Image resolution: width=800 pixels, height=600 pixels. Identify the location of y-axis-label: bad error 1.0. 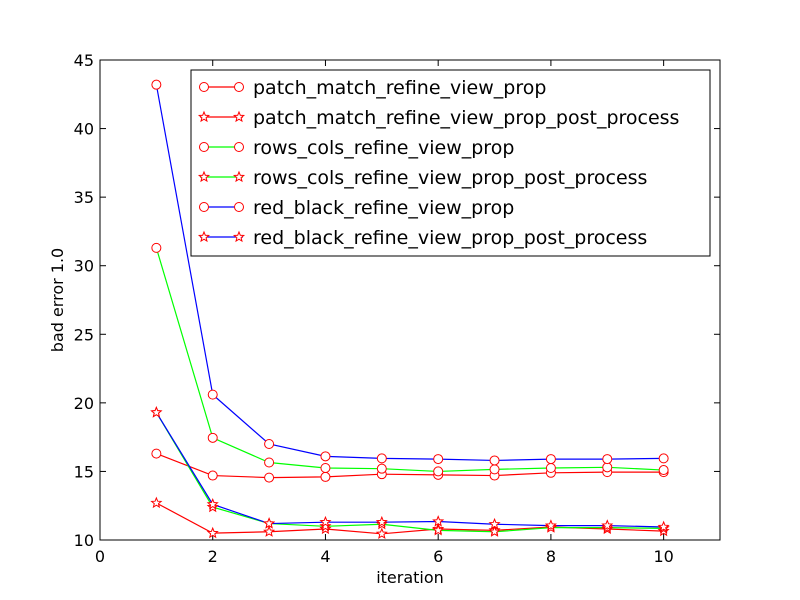
(57, 300).